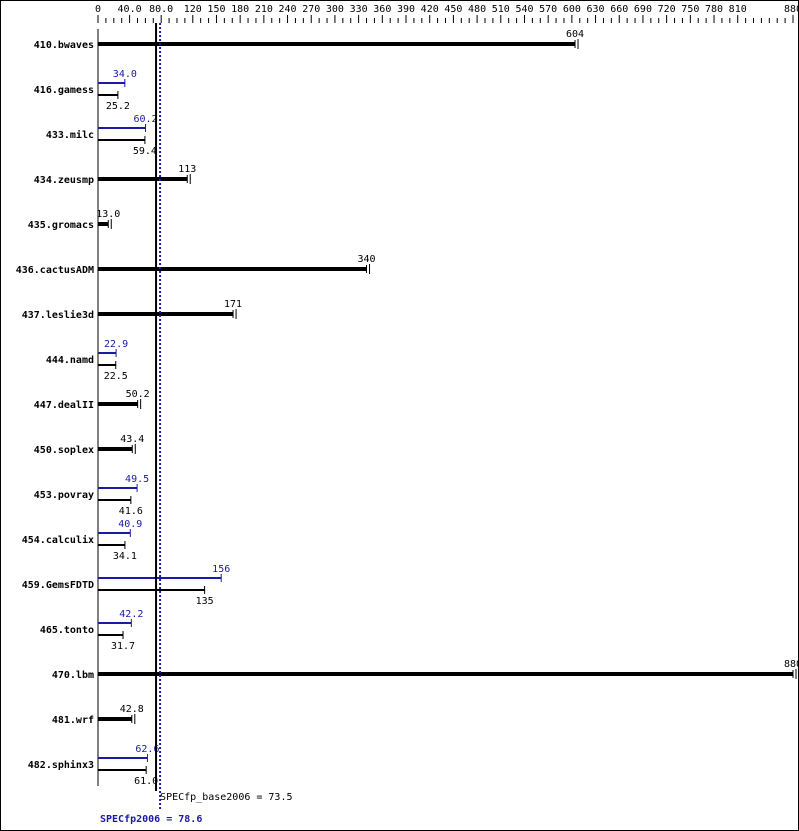 Image resolution: width=799 pixels, height=831 pixels. I want to click on data-label-base: 31.7, so click(123, 646).